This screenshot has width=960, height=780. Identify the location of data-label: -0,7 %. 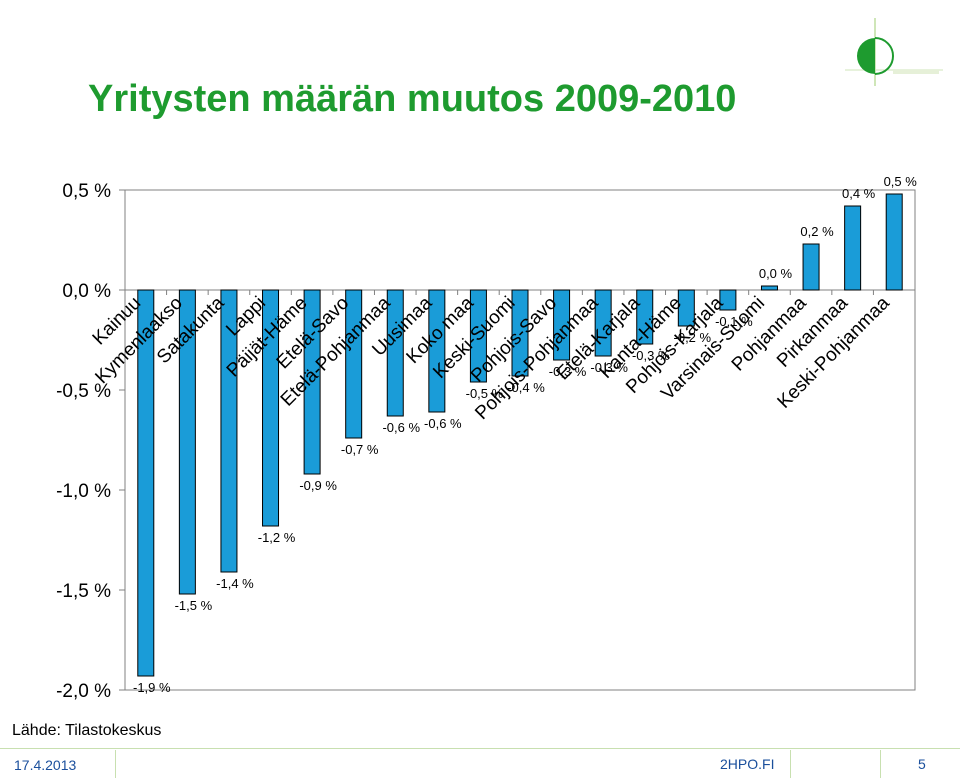
(360, 449).